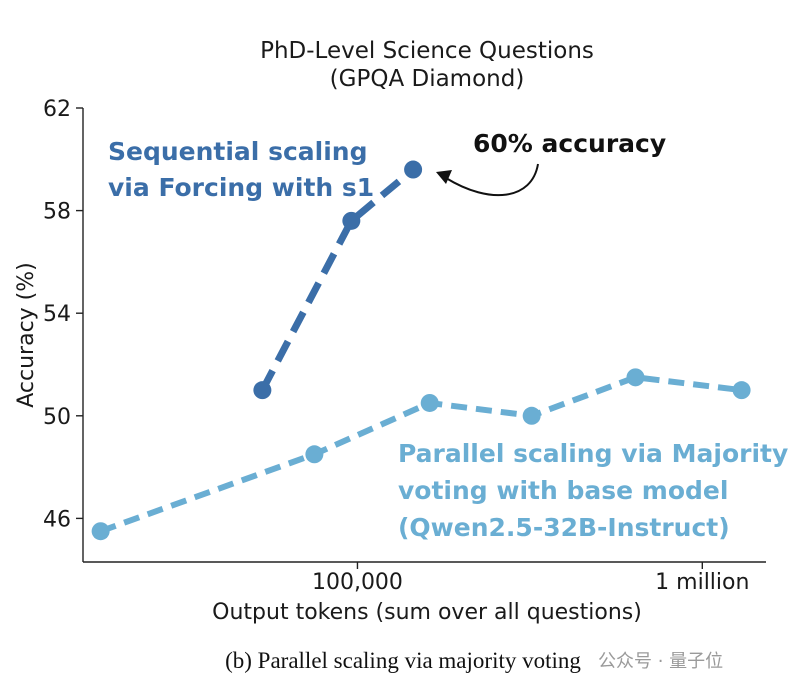 This screenshot has width=806, height=692. What do you see at coordinates (57, 519) in the screenshot?
I see `y-tick-label: 46` at bounding box center [57, 519].